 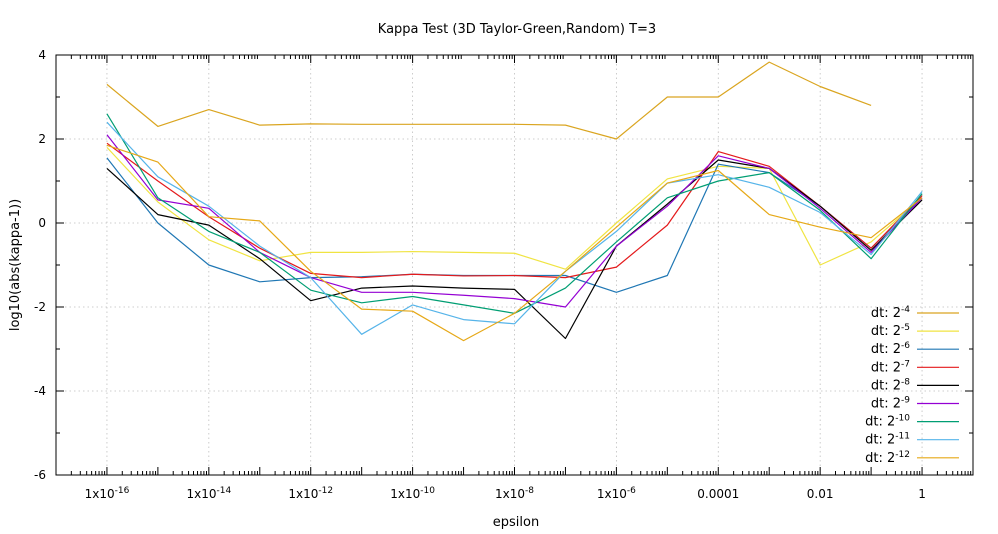 What do you see at coordinates (905, 364) in the screenshot?
I see `legend-label-exponent: -7` at bounding box center [905, 364].